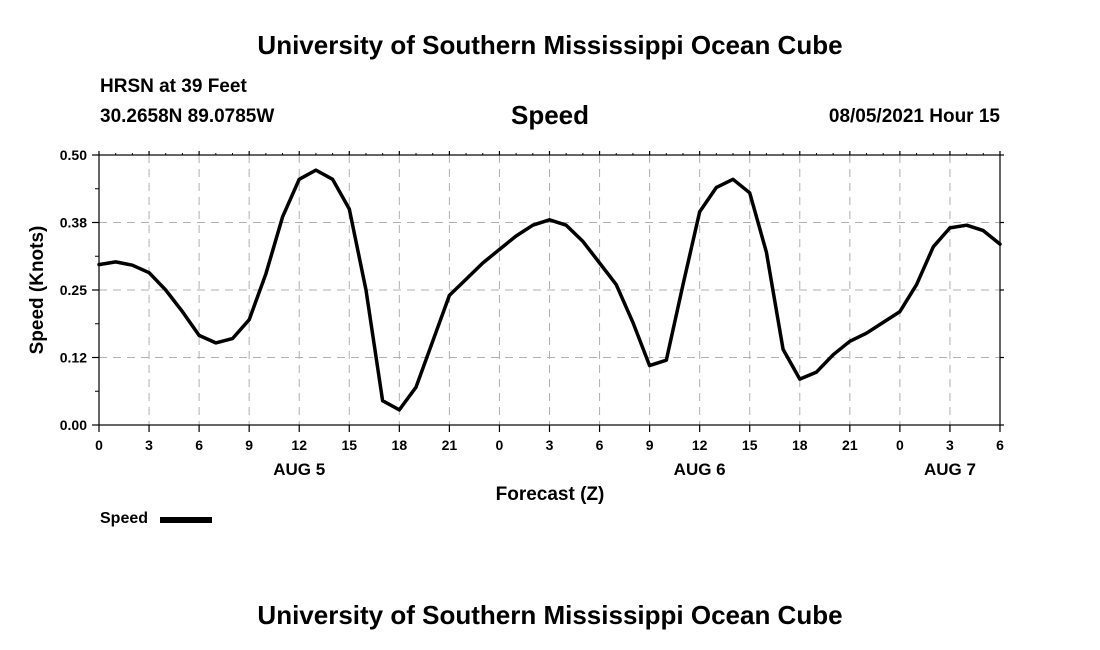 This screenshot has width=1100, height=650. What do you see at coordinates (624, 469) in the screenshot?
I see `date-labels: AUG 5 AUG 6 AUG 7` at bounding box center [624, 469].